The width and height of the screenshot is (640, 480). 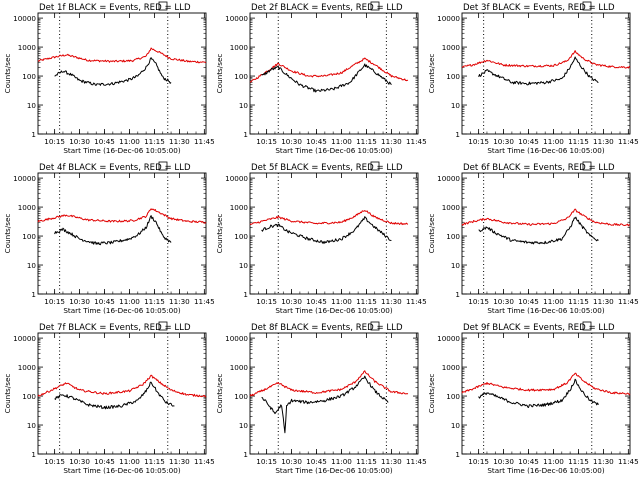 What do you see at coordinates (115, 8) in the screenshot?
I see `panel-title: Det 1f BLACK = Events, RED = LLD` at bounding box center [115, 8].